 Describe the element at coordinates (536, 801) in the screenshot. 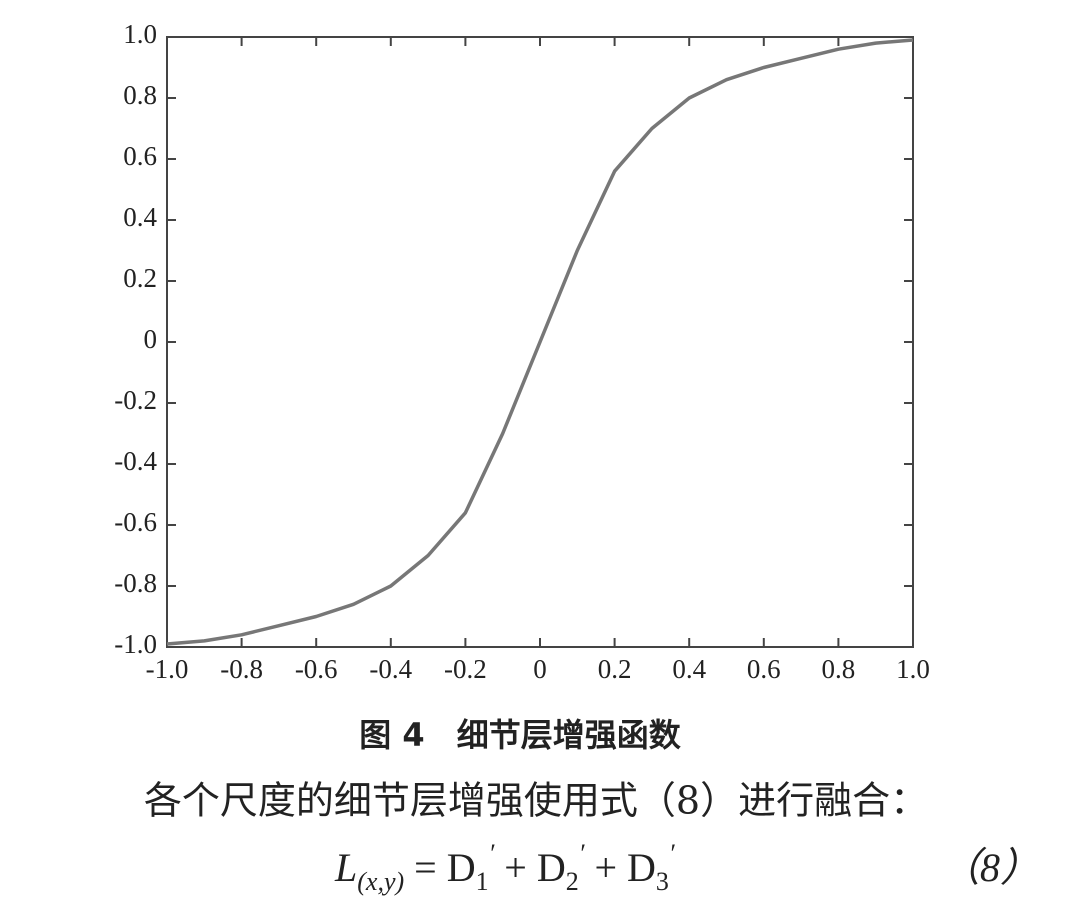

I see `paragraph: 各个尺度的细节层增强使用式（8）进行融合：` at that location.